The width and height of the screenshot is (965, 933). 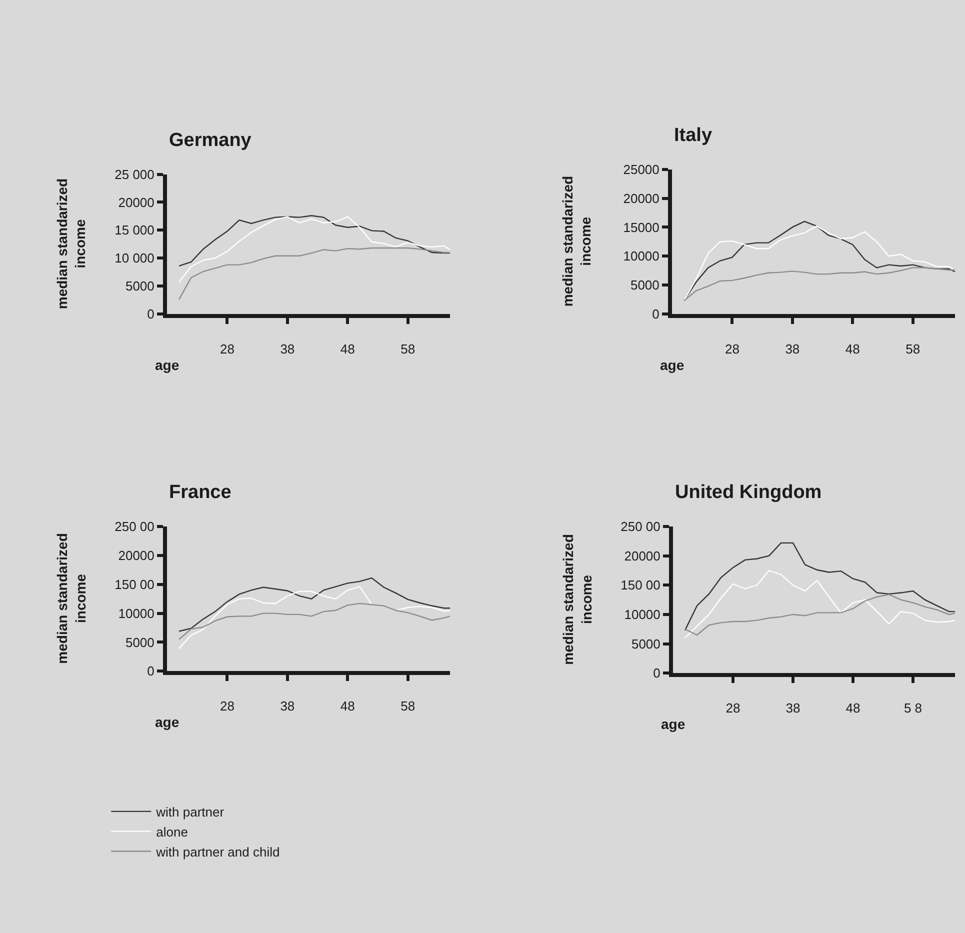 What do you see at coordinates (217, 852) in the screenshot?
I see `legend-label: with partner and child` at bounding box center [217, 852].